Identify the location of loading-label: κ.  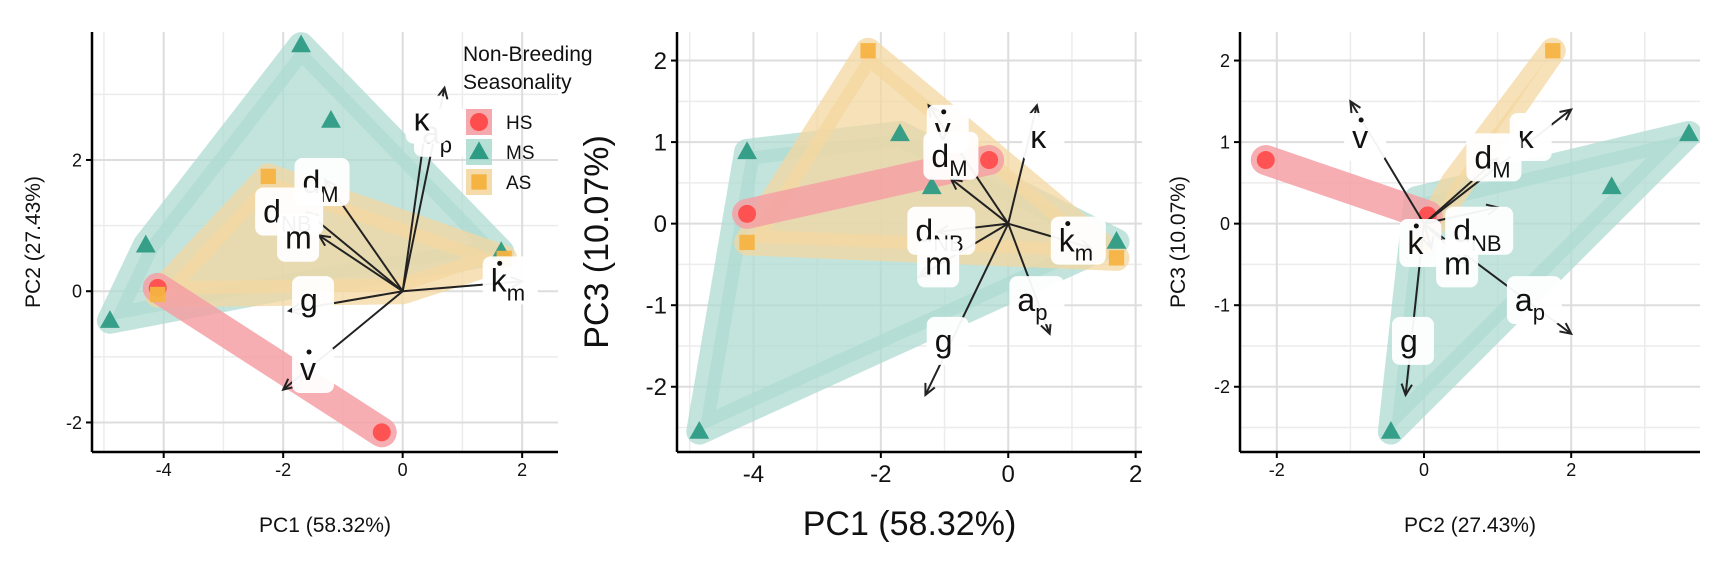
(1043, 137).